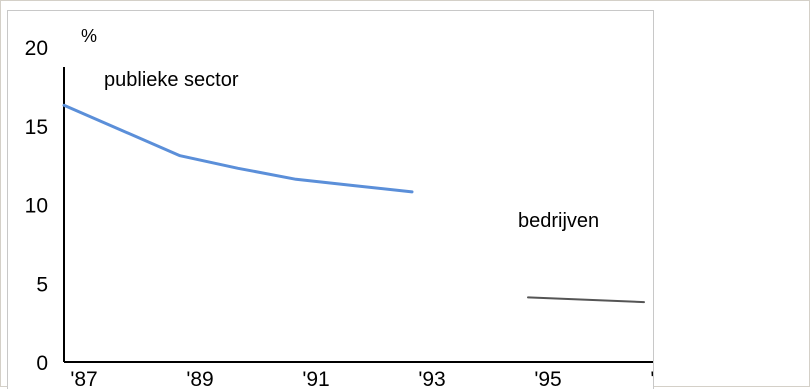 Image resolution: width=810 pixels, height=389 pixels. I want to click on series-label: publieke sector, so click(171, 80).